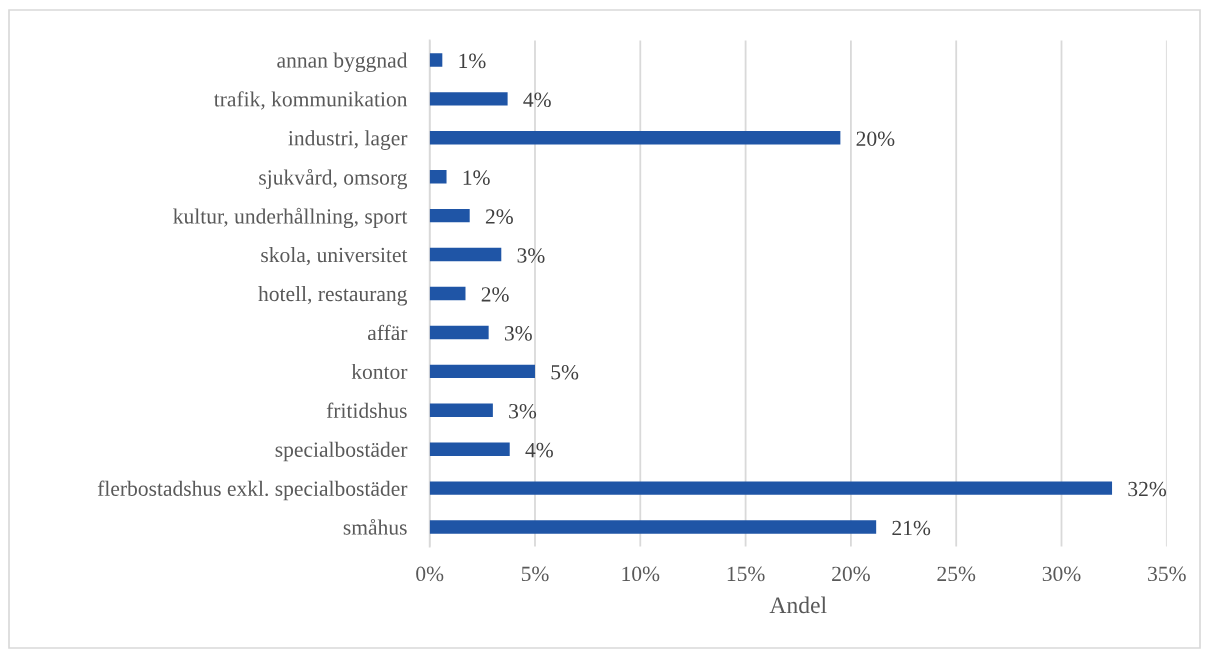  Describe the element at coordinates (1147, 489) in the screenshot. I see `data-label: 32%` at that location.